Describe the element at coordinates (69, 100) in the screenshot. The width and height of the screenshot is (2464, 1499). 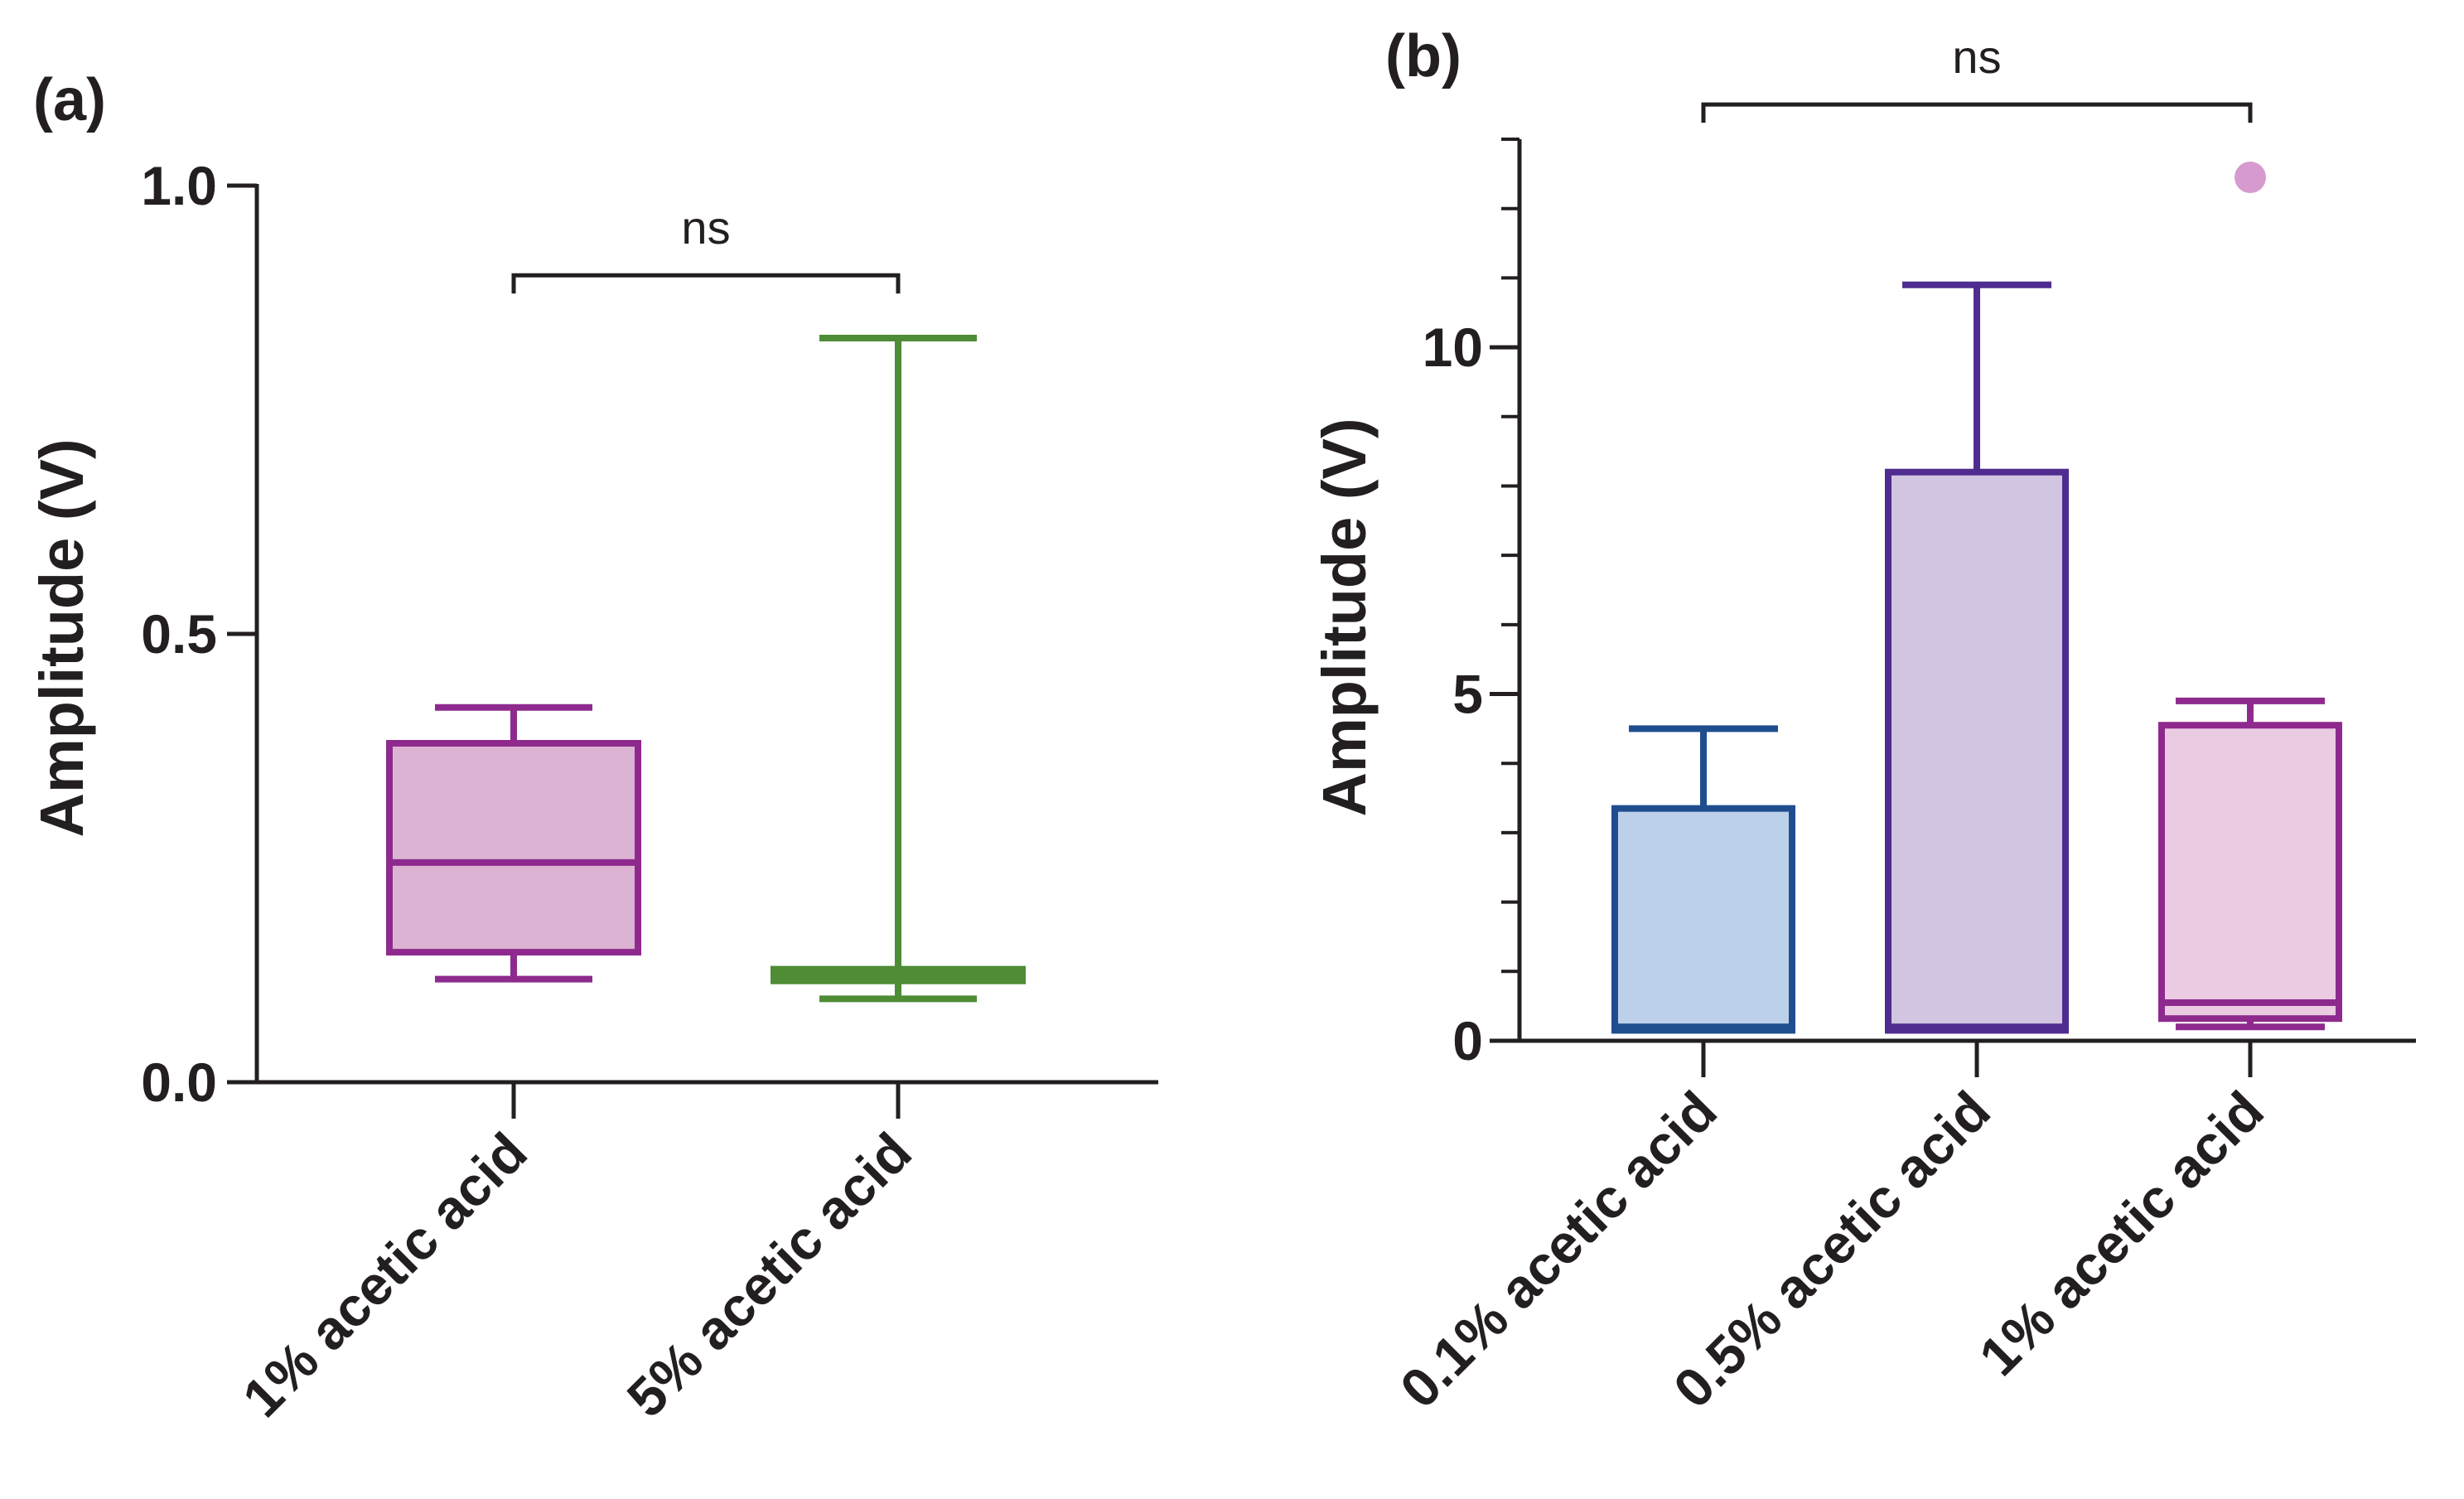
I see `panel-a-label: (a)` at that location.